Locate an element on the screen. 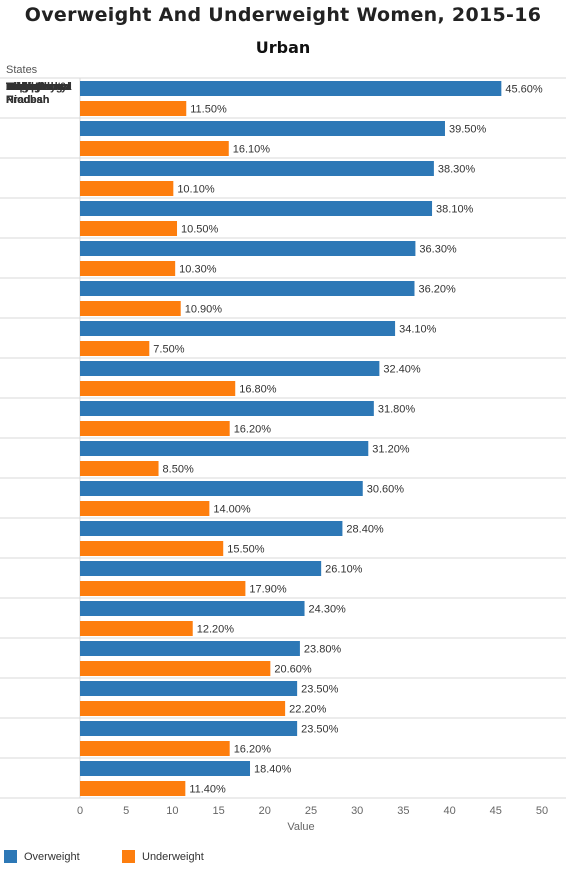 This screenshot has width=566, height=879. underweight-value-label: 22.20% is located at coordinates (308, 710).